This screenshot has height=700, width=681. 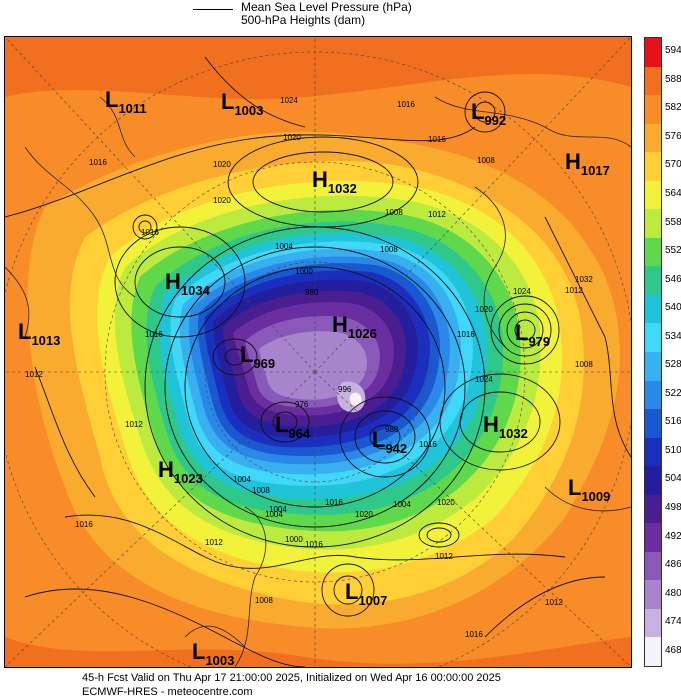 I want to click on colorbar-tick-label: 576, so click(x=673, y=136).